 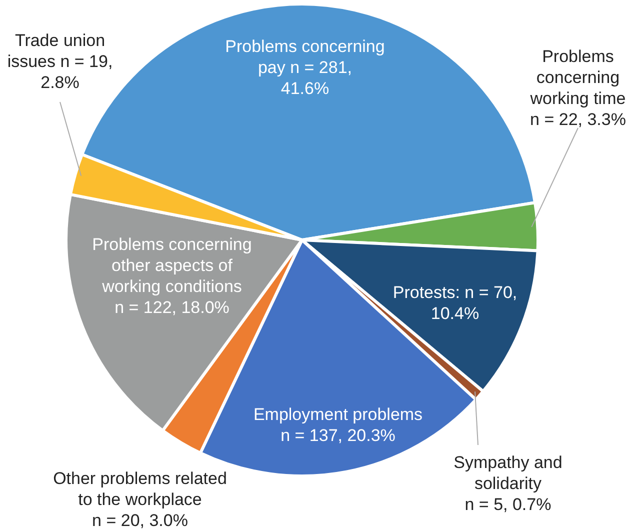 I want to click on slice-label: Problems concerning pay n = 281, 41.6%, so click(x=305, y=67).